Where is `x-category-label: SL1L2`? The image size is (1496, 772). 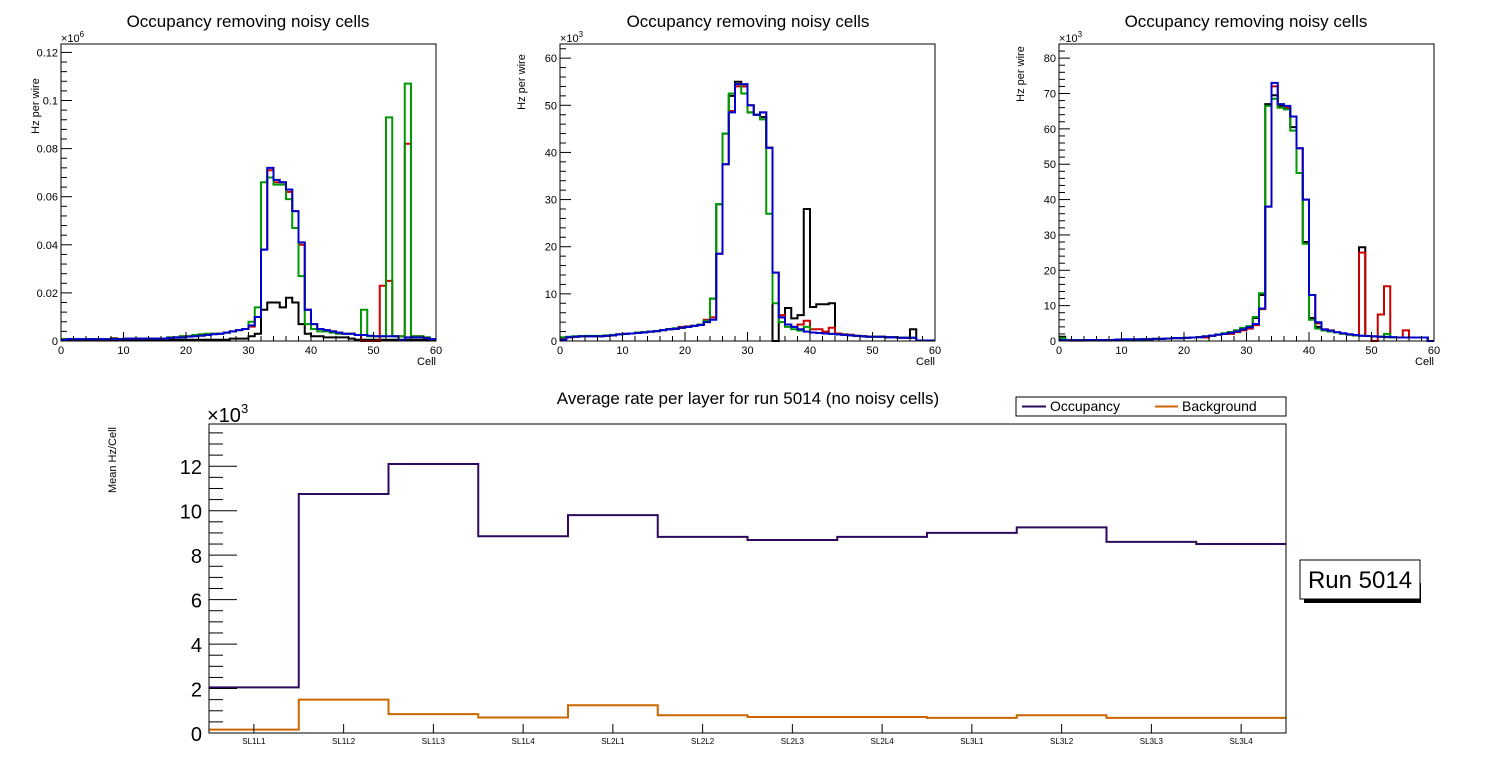
x-category-label: SL1L2 is located at coordinates (344, 741).